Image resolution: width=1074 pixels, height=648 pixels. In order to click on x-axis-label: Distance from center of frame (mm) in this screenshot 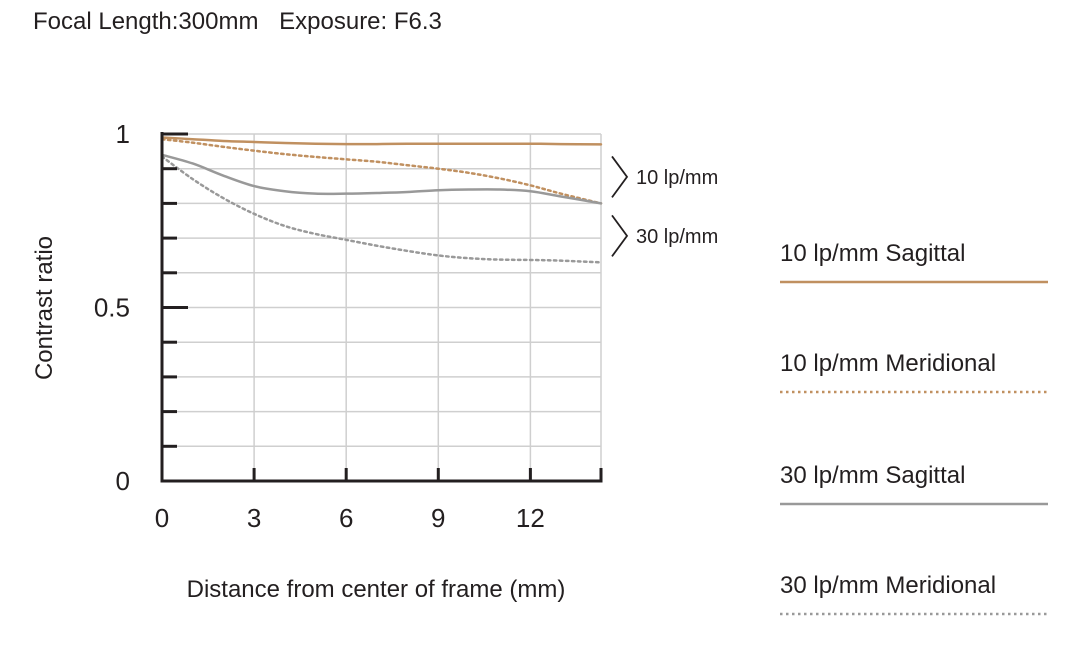, I will do `click(376, 589)`.